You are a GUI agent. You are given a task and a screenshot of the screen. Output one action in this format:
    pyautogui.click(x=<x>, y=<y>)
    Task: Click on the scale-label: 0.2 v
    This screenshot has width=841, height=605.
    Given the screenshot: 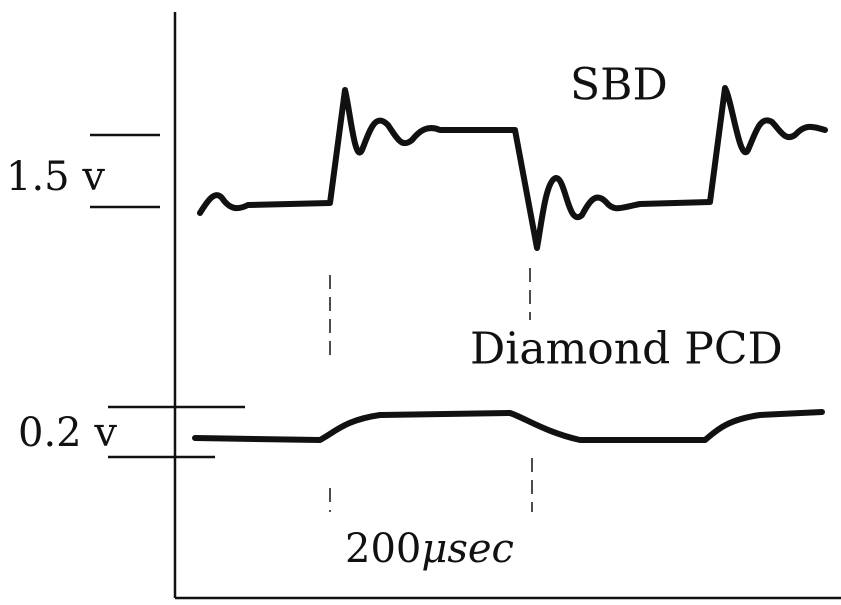 What is the action you would take?
    pyautogui.click(x=67, y=433)
    